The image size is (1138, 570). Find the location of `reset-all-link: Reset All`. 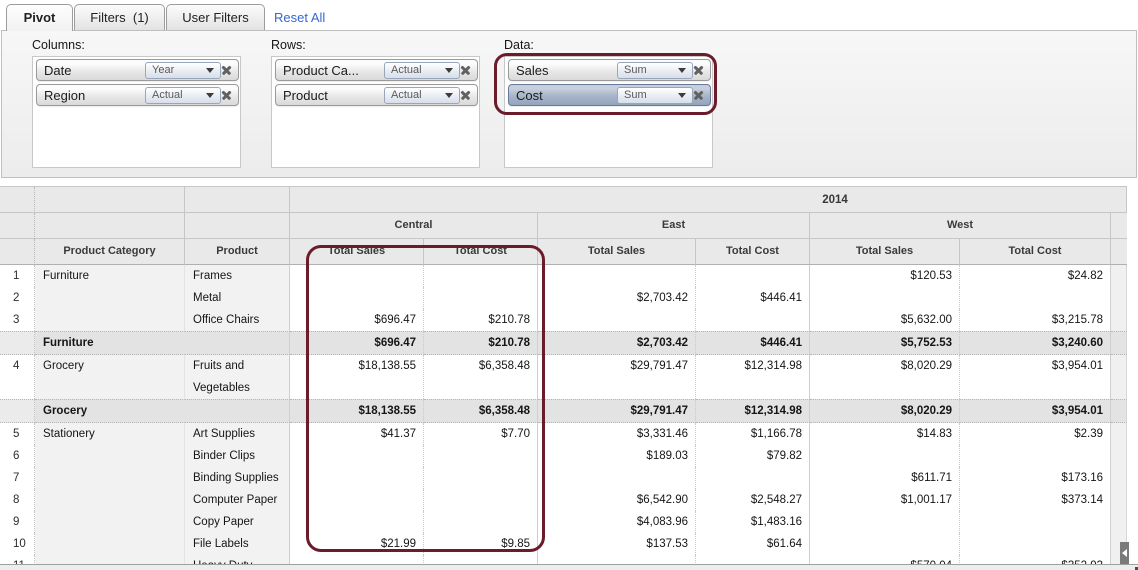

reset-all-link: Reset All is located at coordinates (300, 17).